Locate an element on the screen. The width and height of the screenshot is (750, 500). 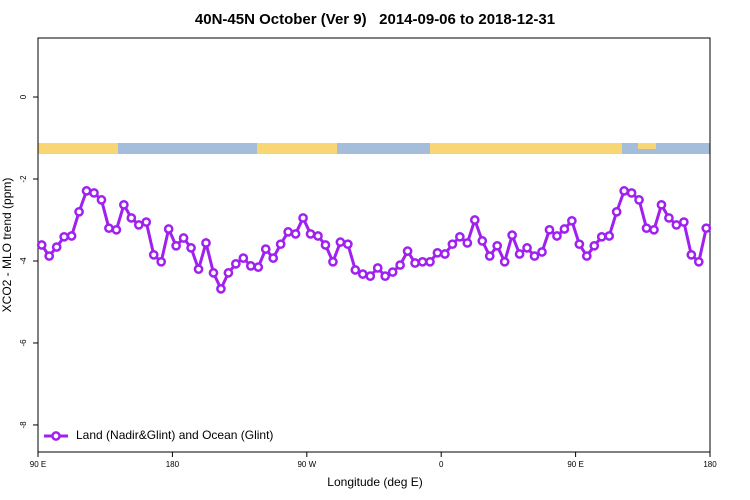
y-axis-label: XCO2 - MLO trend (ppm) is located at coordinates (7, 245).